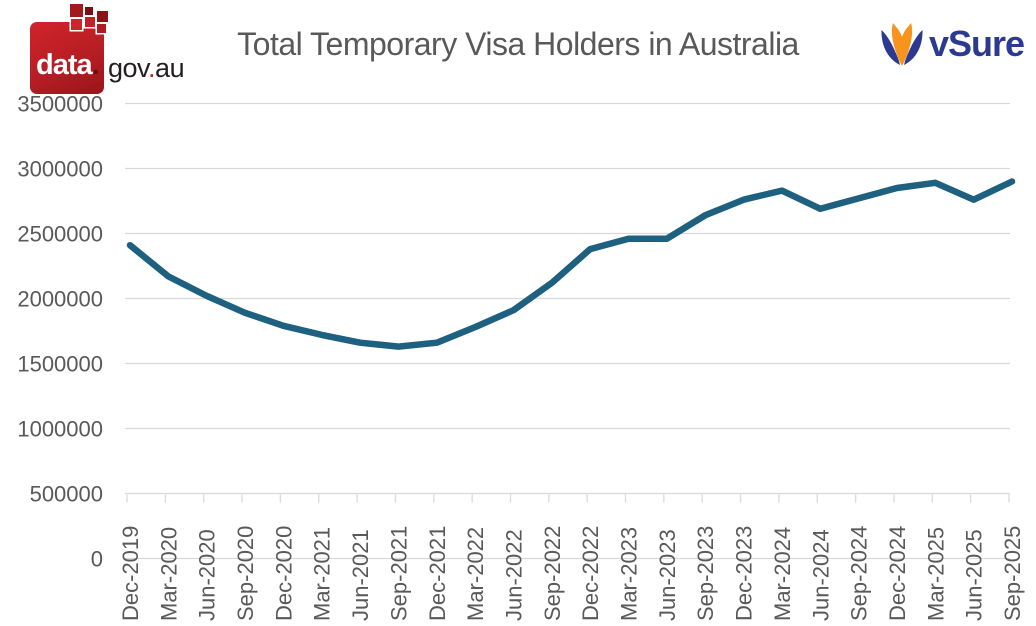  Describe the element at coordinates (552, 573) in the screenshot. I see `x-tick-label: Sep-2022` at that location.